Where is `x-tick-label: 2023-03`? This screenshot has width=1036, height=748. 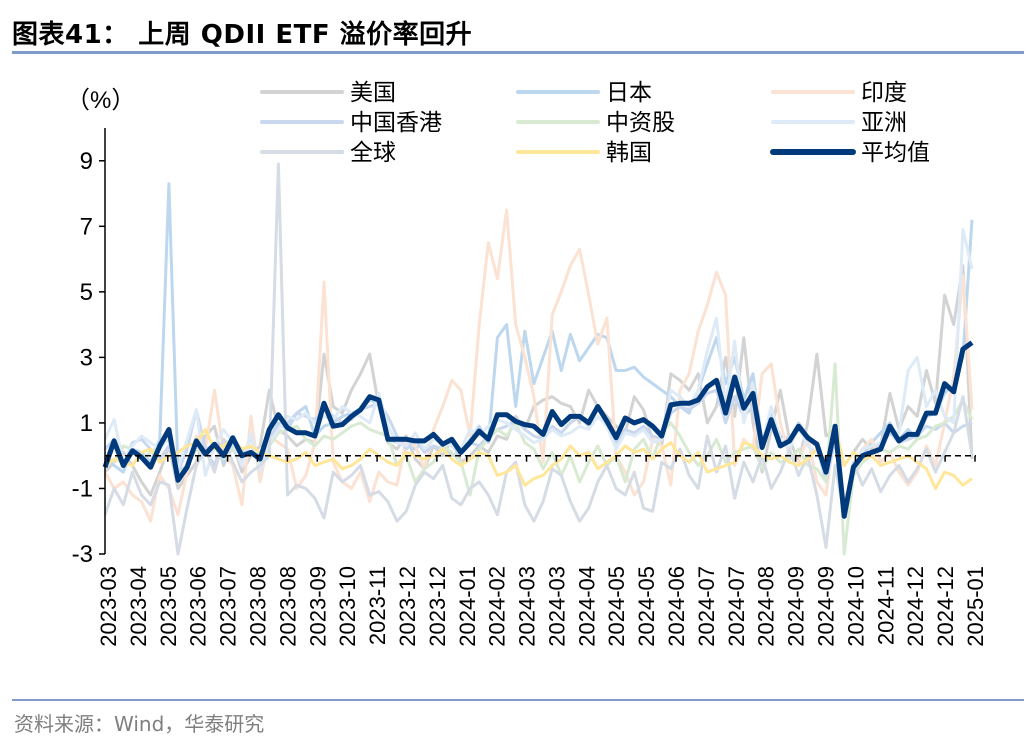 x-tick-label: 2023-03 is located at coordinates (108, 606).